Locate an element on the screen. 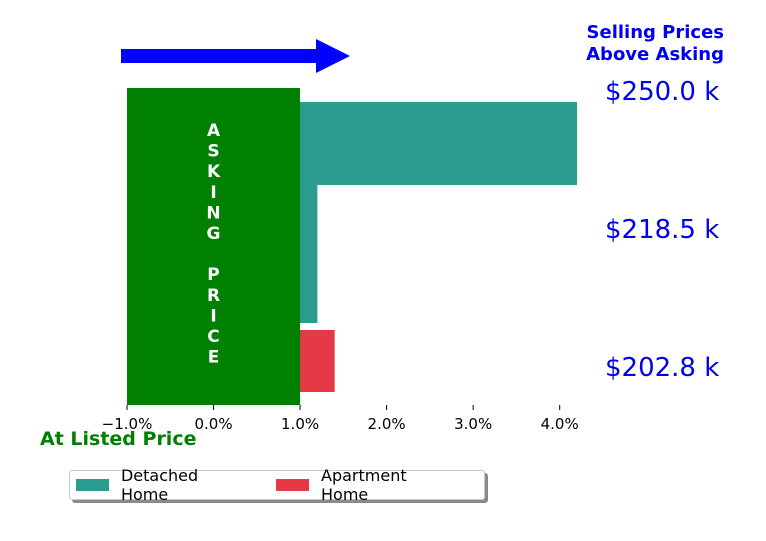  legend-item-apartment: Apartment Home is located at coordinates (363, 485).